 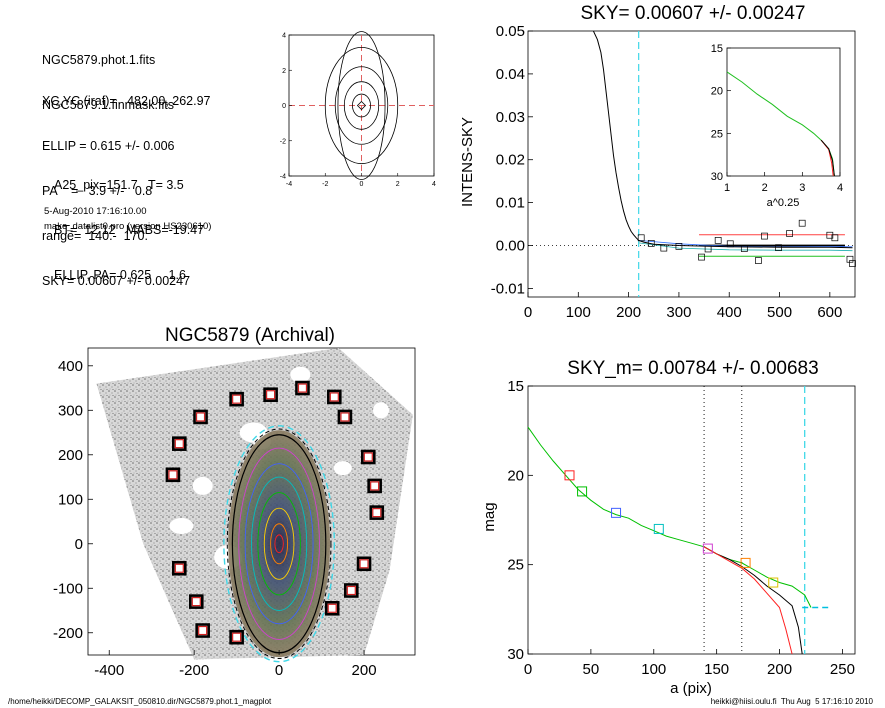 I want to click on img-ytick-label: -200, so click(x=68, y=633).